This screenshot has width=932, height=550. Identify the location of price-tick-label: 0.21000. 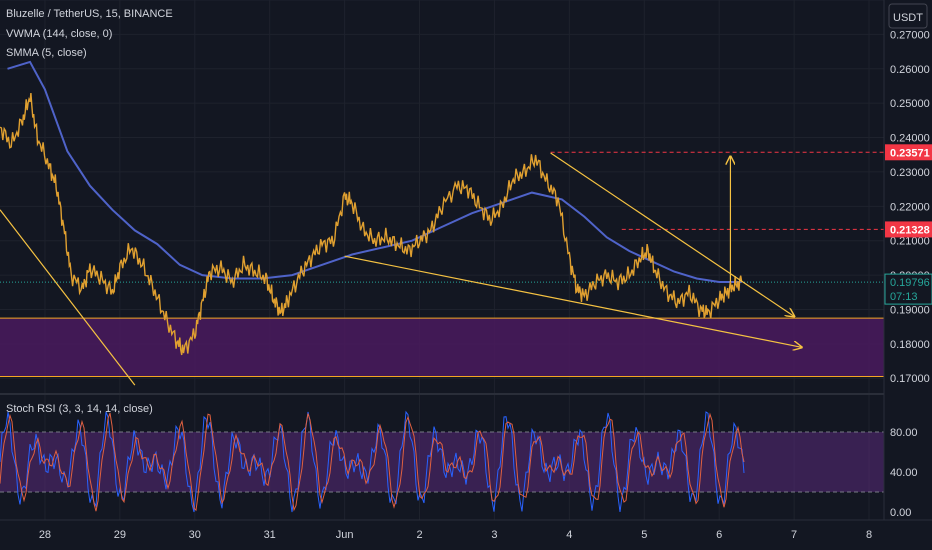
(910, 242).